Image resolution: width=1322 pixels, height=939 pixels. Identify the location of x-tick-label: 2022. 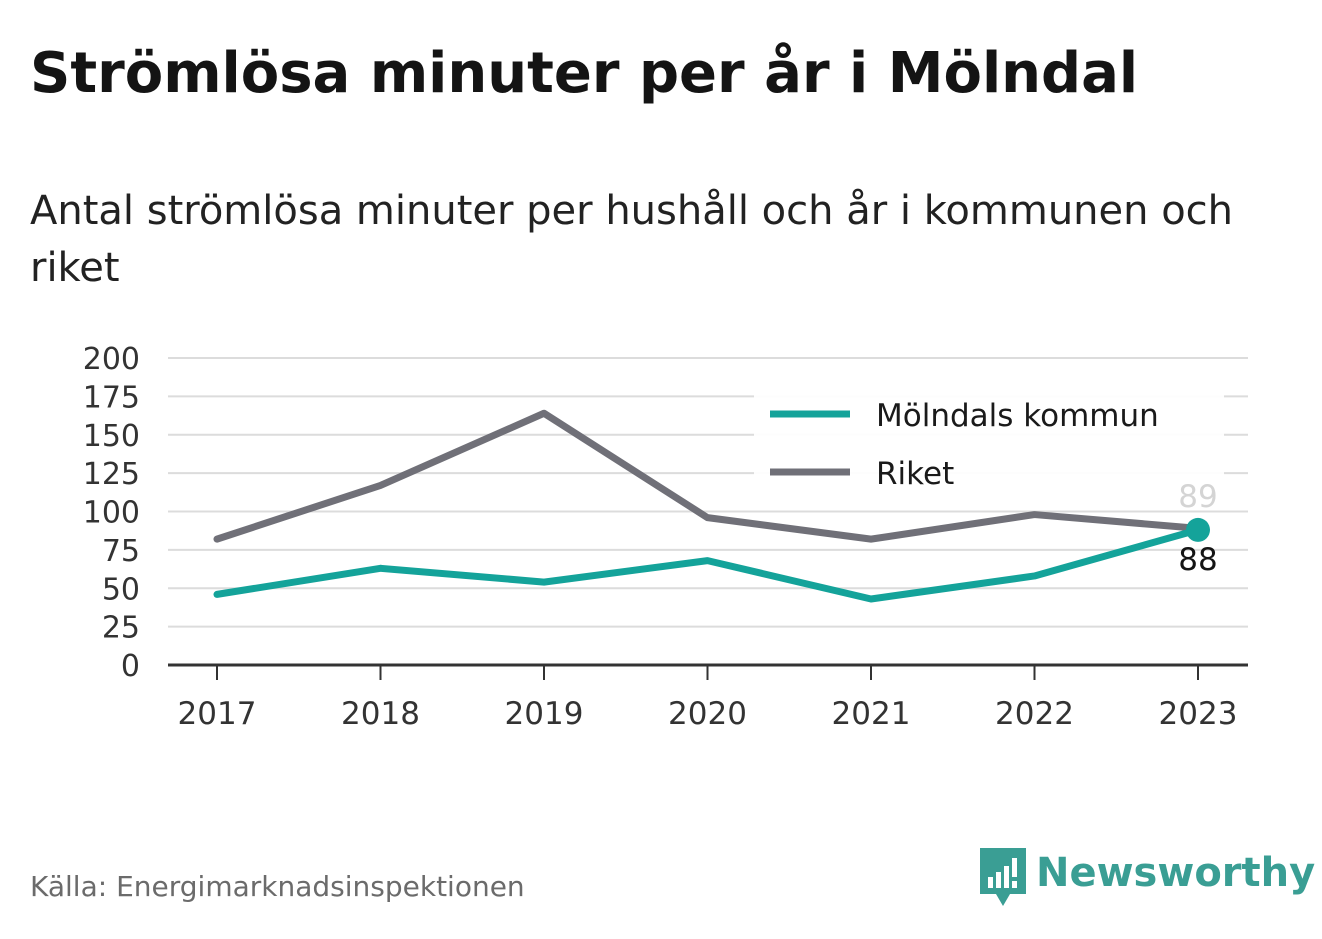
(1034, 714).